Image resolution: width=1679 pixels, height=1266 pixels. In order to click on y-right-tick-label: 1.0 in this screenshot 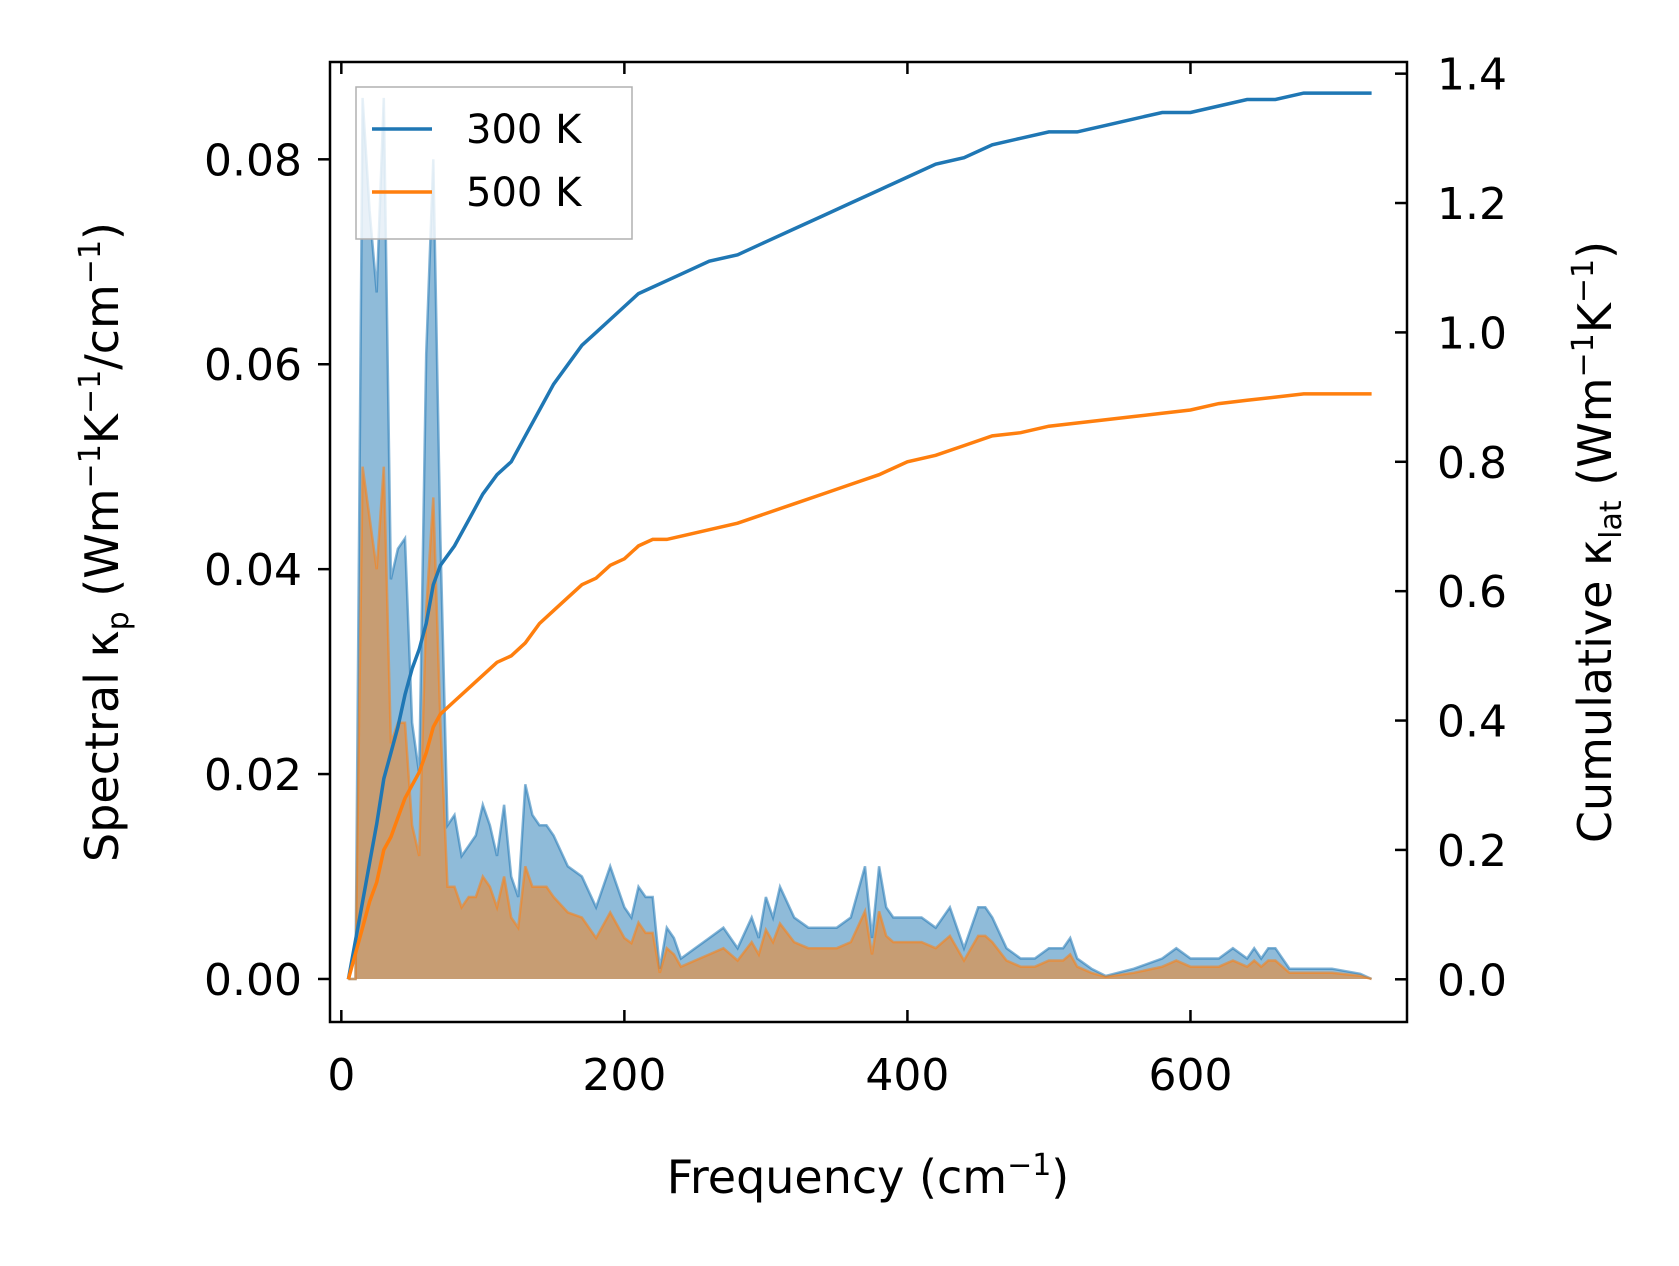, I will do `click(1472, 333)`.